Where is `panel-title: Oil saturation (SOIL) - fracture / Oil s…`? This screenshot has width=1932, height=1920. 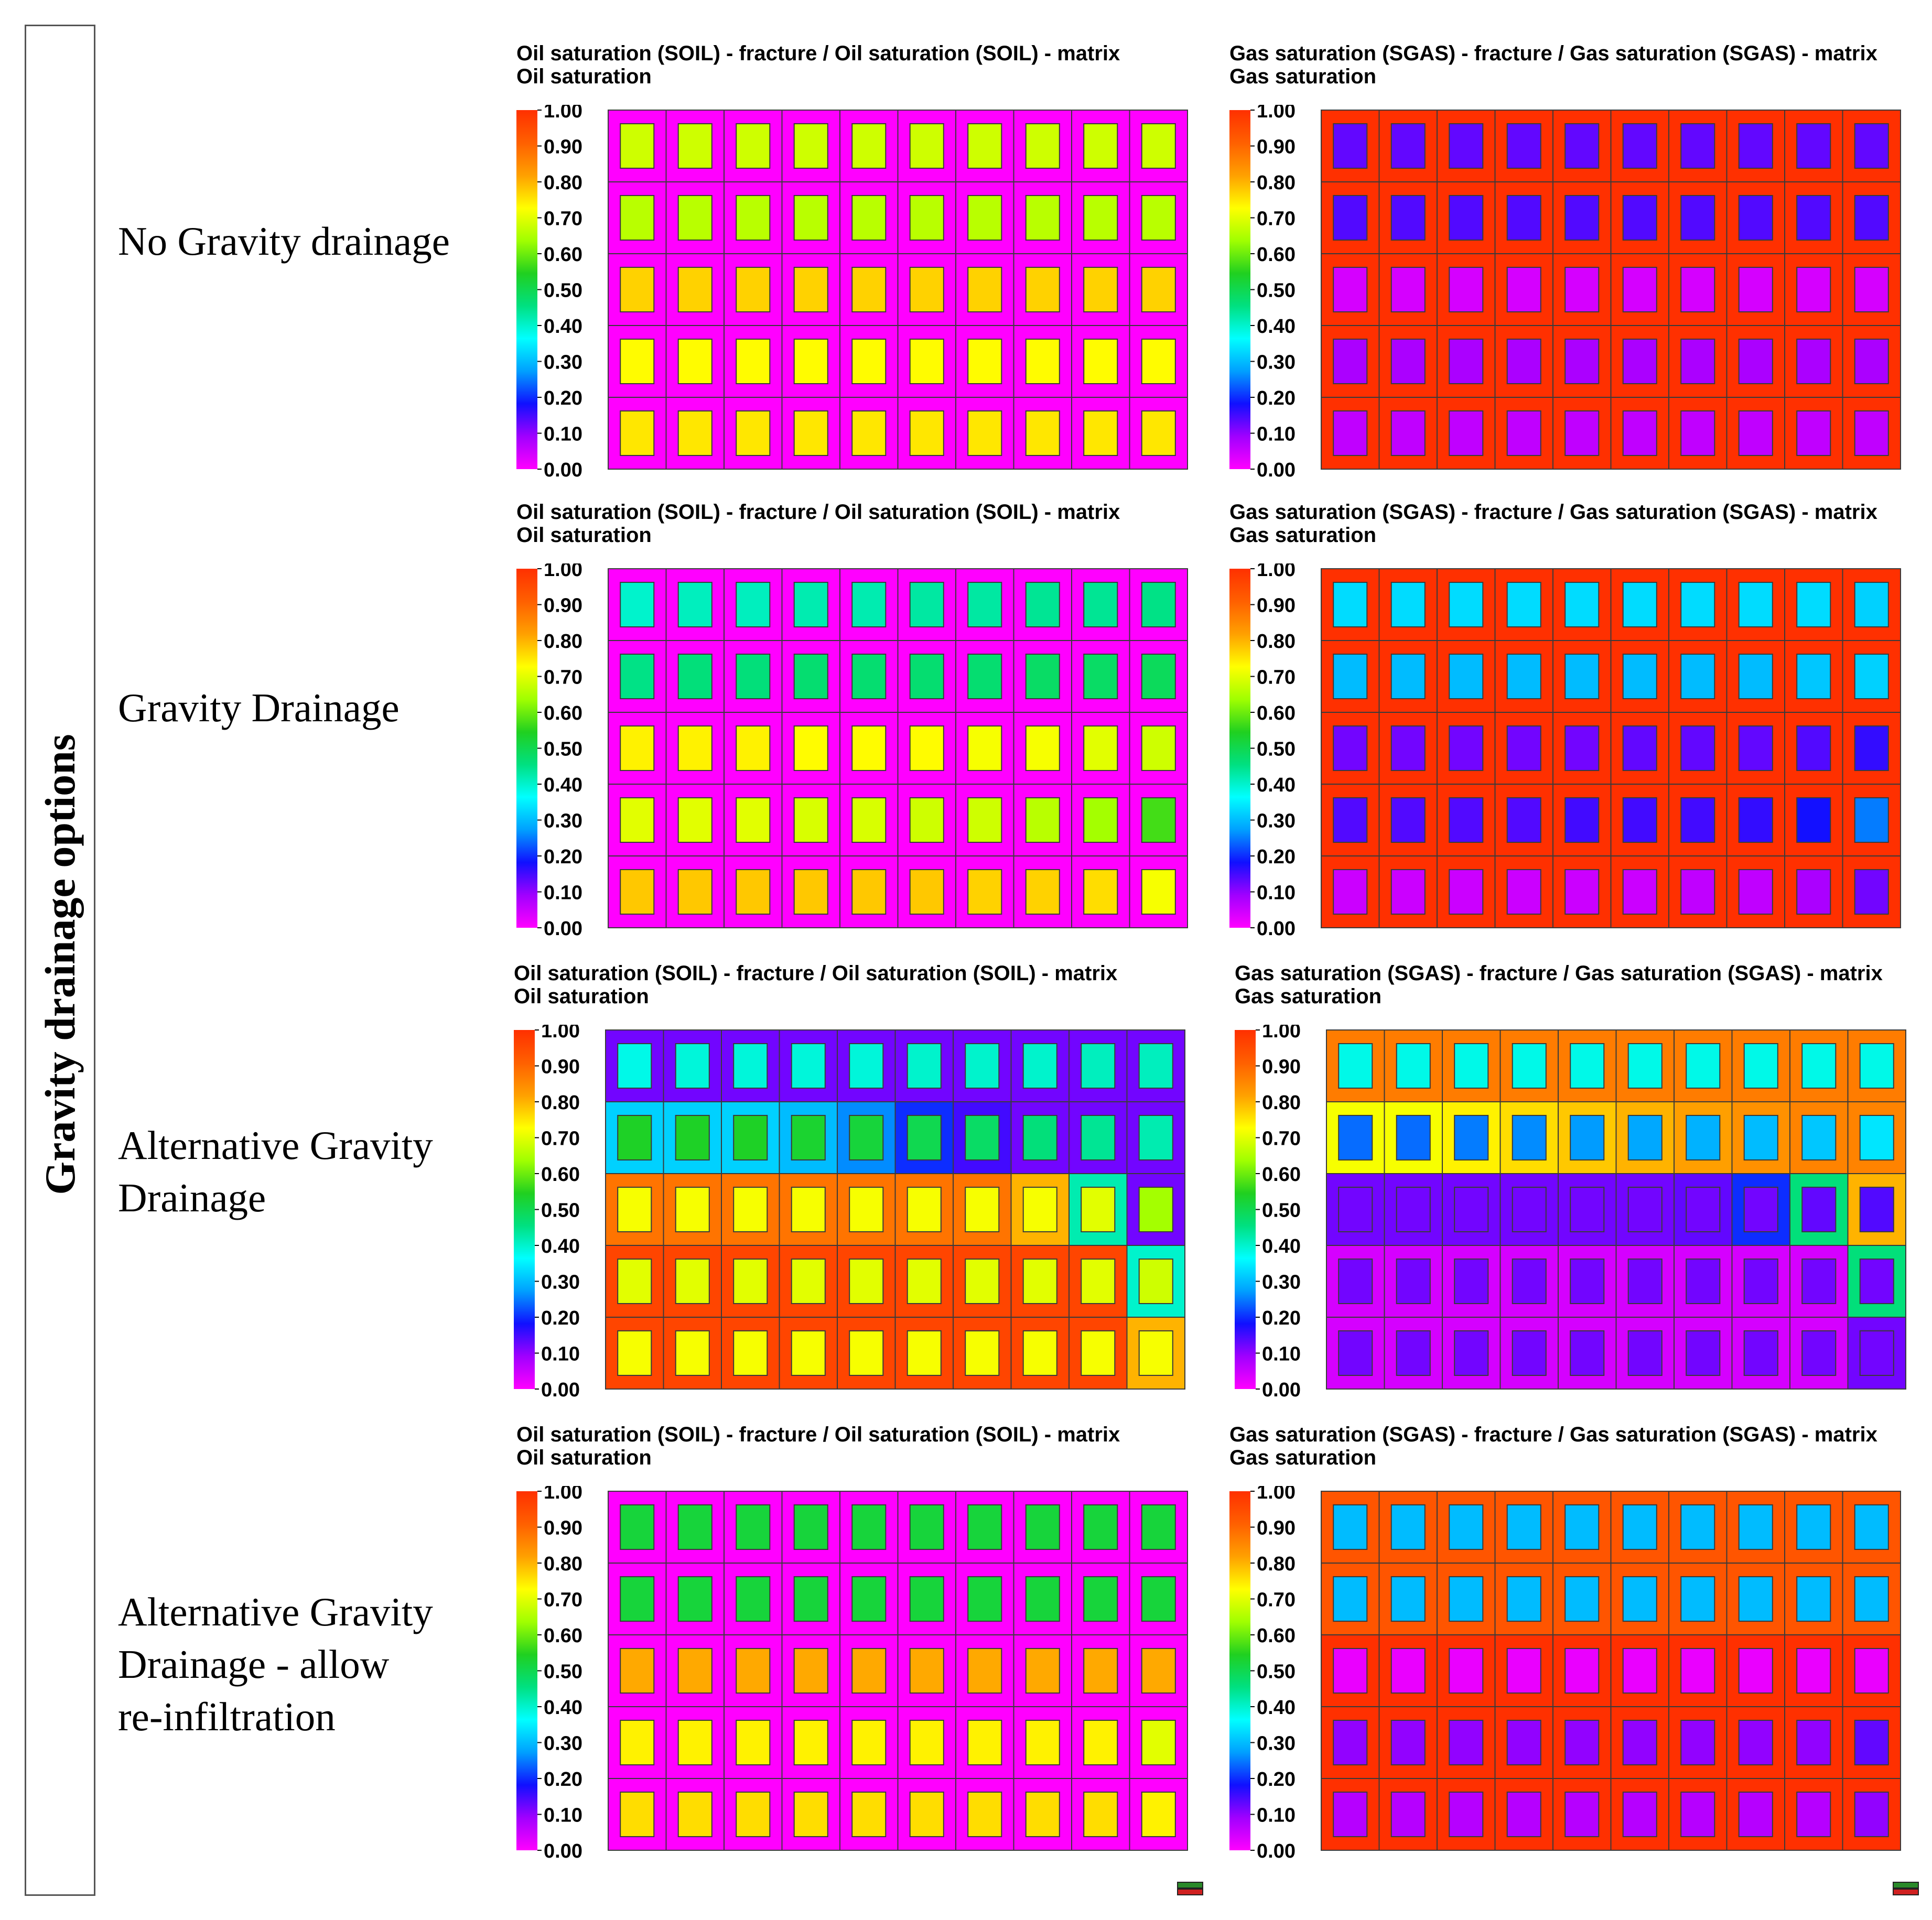 panel-title: Oil saturation (SOIL) - fracture / Oil s… is located at coordinates (818, 1446).